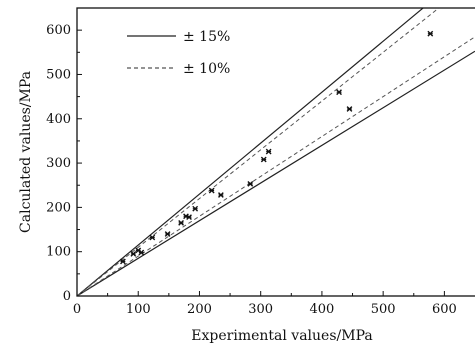 The image size is (475, 348). Describe the element at coordinates (260, 309) in the screenshot. I see `x-tick-label: 300` at that location.